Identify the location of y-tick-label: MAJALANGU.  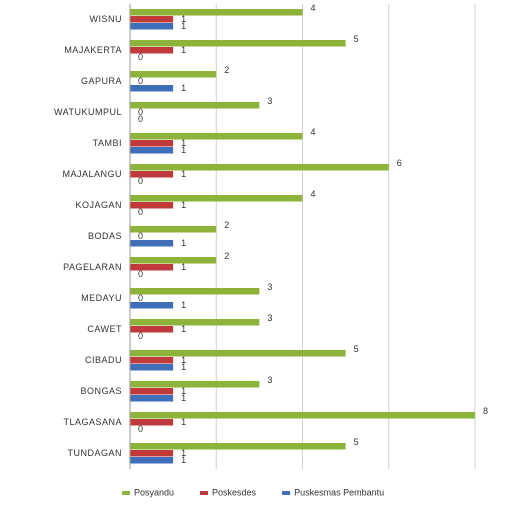
(92, 174).